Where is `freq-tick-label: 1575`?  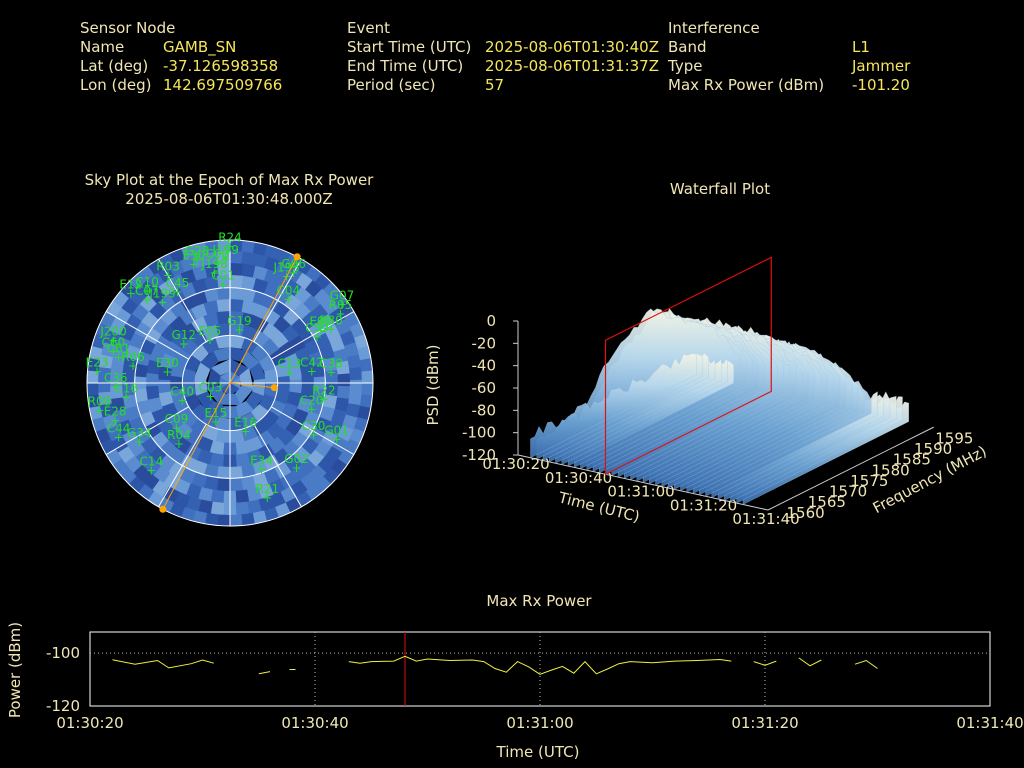 freq-tick-label: 1575 is located at coordinates (869, 481).